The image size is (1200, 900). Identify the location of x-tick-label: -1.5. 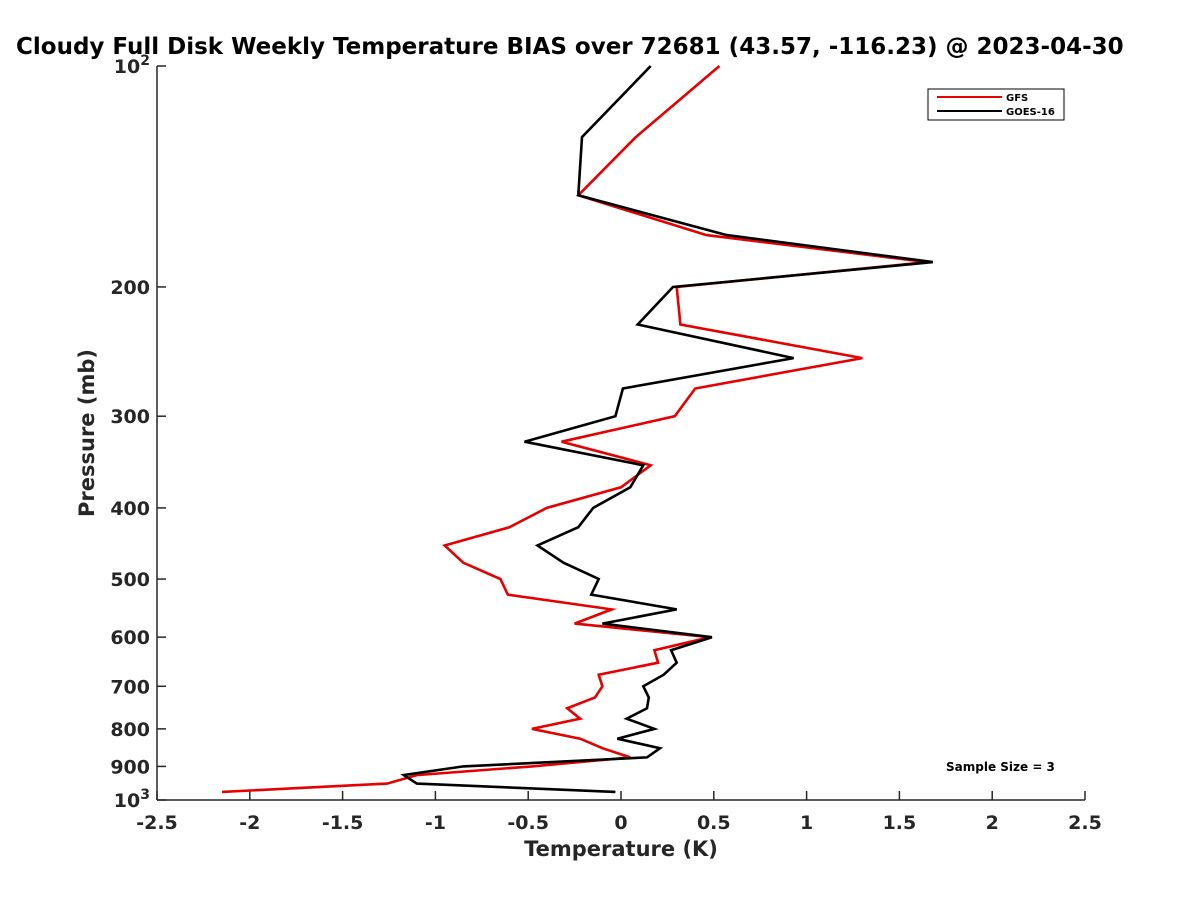
(343, 823).